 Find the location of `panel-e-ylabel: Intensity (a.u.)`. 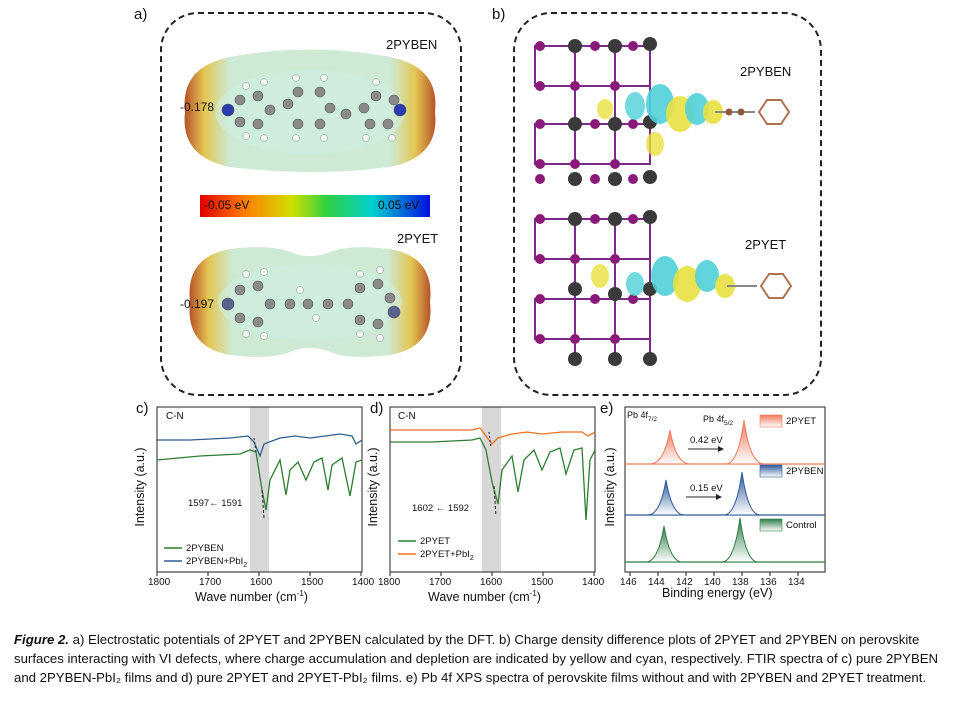

panel-e-ylabel: Intensity (a.u.) is located at coordinates (610, 487).